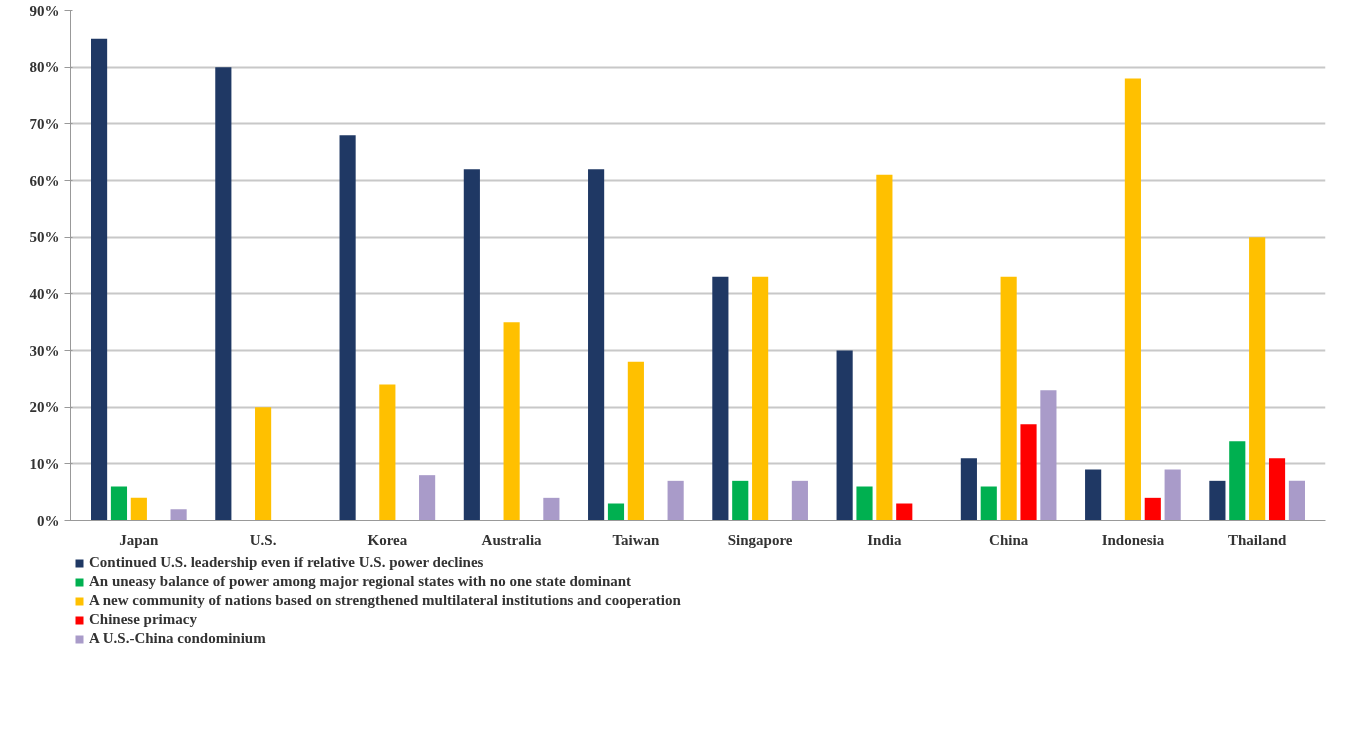 Image resolution: width=1355 pixels, height=752 pixels. What do you see at coordinates (44, 237) in the screenshot?
I see `y-tick-label: 50%` at bounding box center [44, 237].